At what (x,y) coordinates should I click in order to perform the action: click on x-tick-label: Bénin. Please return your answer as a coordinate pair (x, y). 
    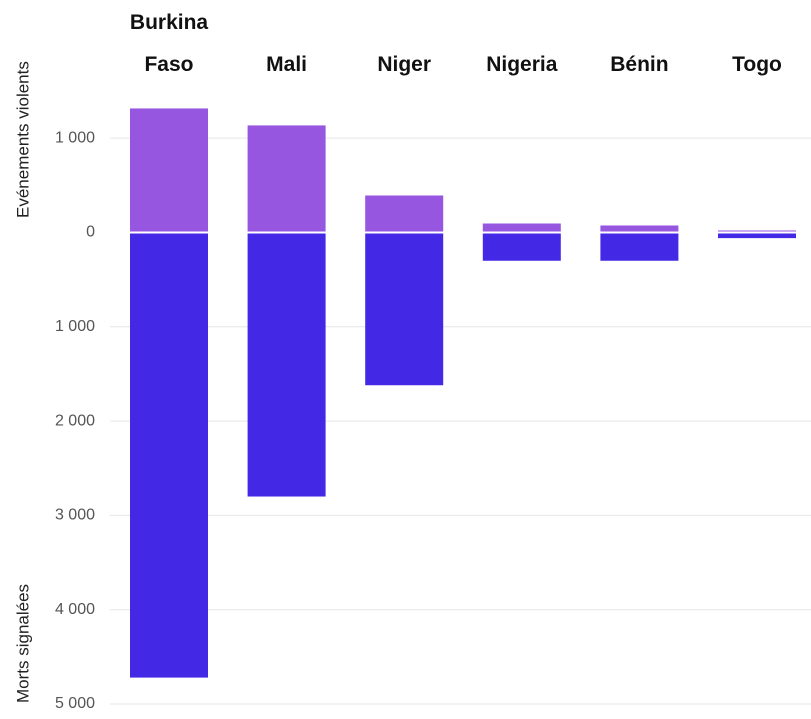
    Looking at the image, I should click on (639, 64).